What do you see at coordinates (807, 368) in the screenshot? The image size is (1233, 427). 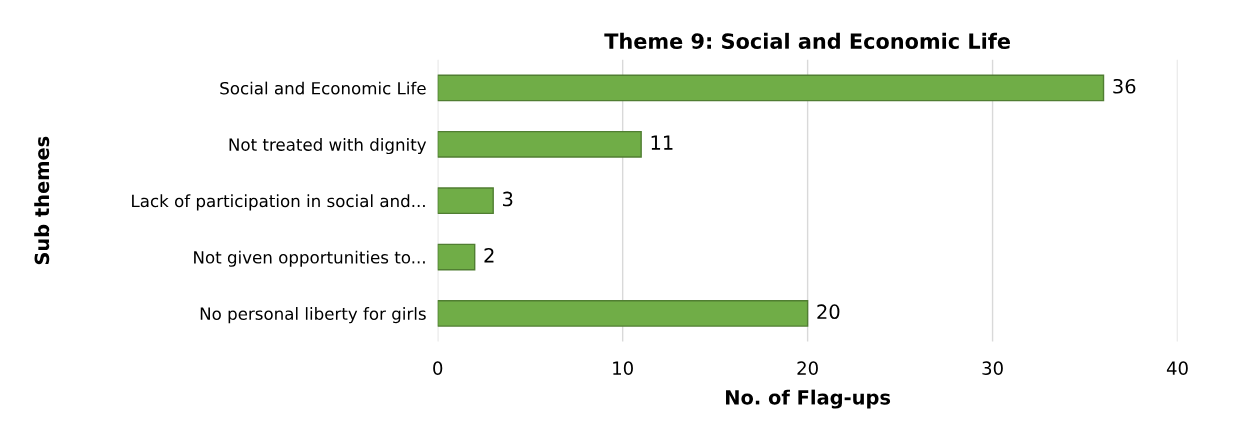 I see `x-tick-label: 20` at bounding box center [807, 368].